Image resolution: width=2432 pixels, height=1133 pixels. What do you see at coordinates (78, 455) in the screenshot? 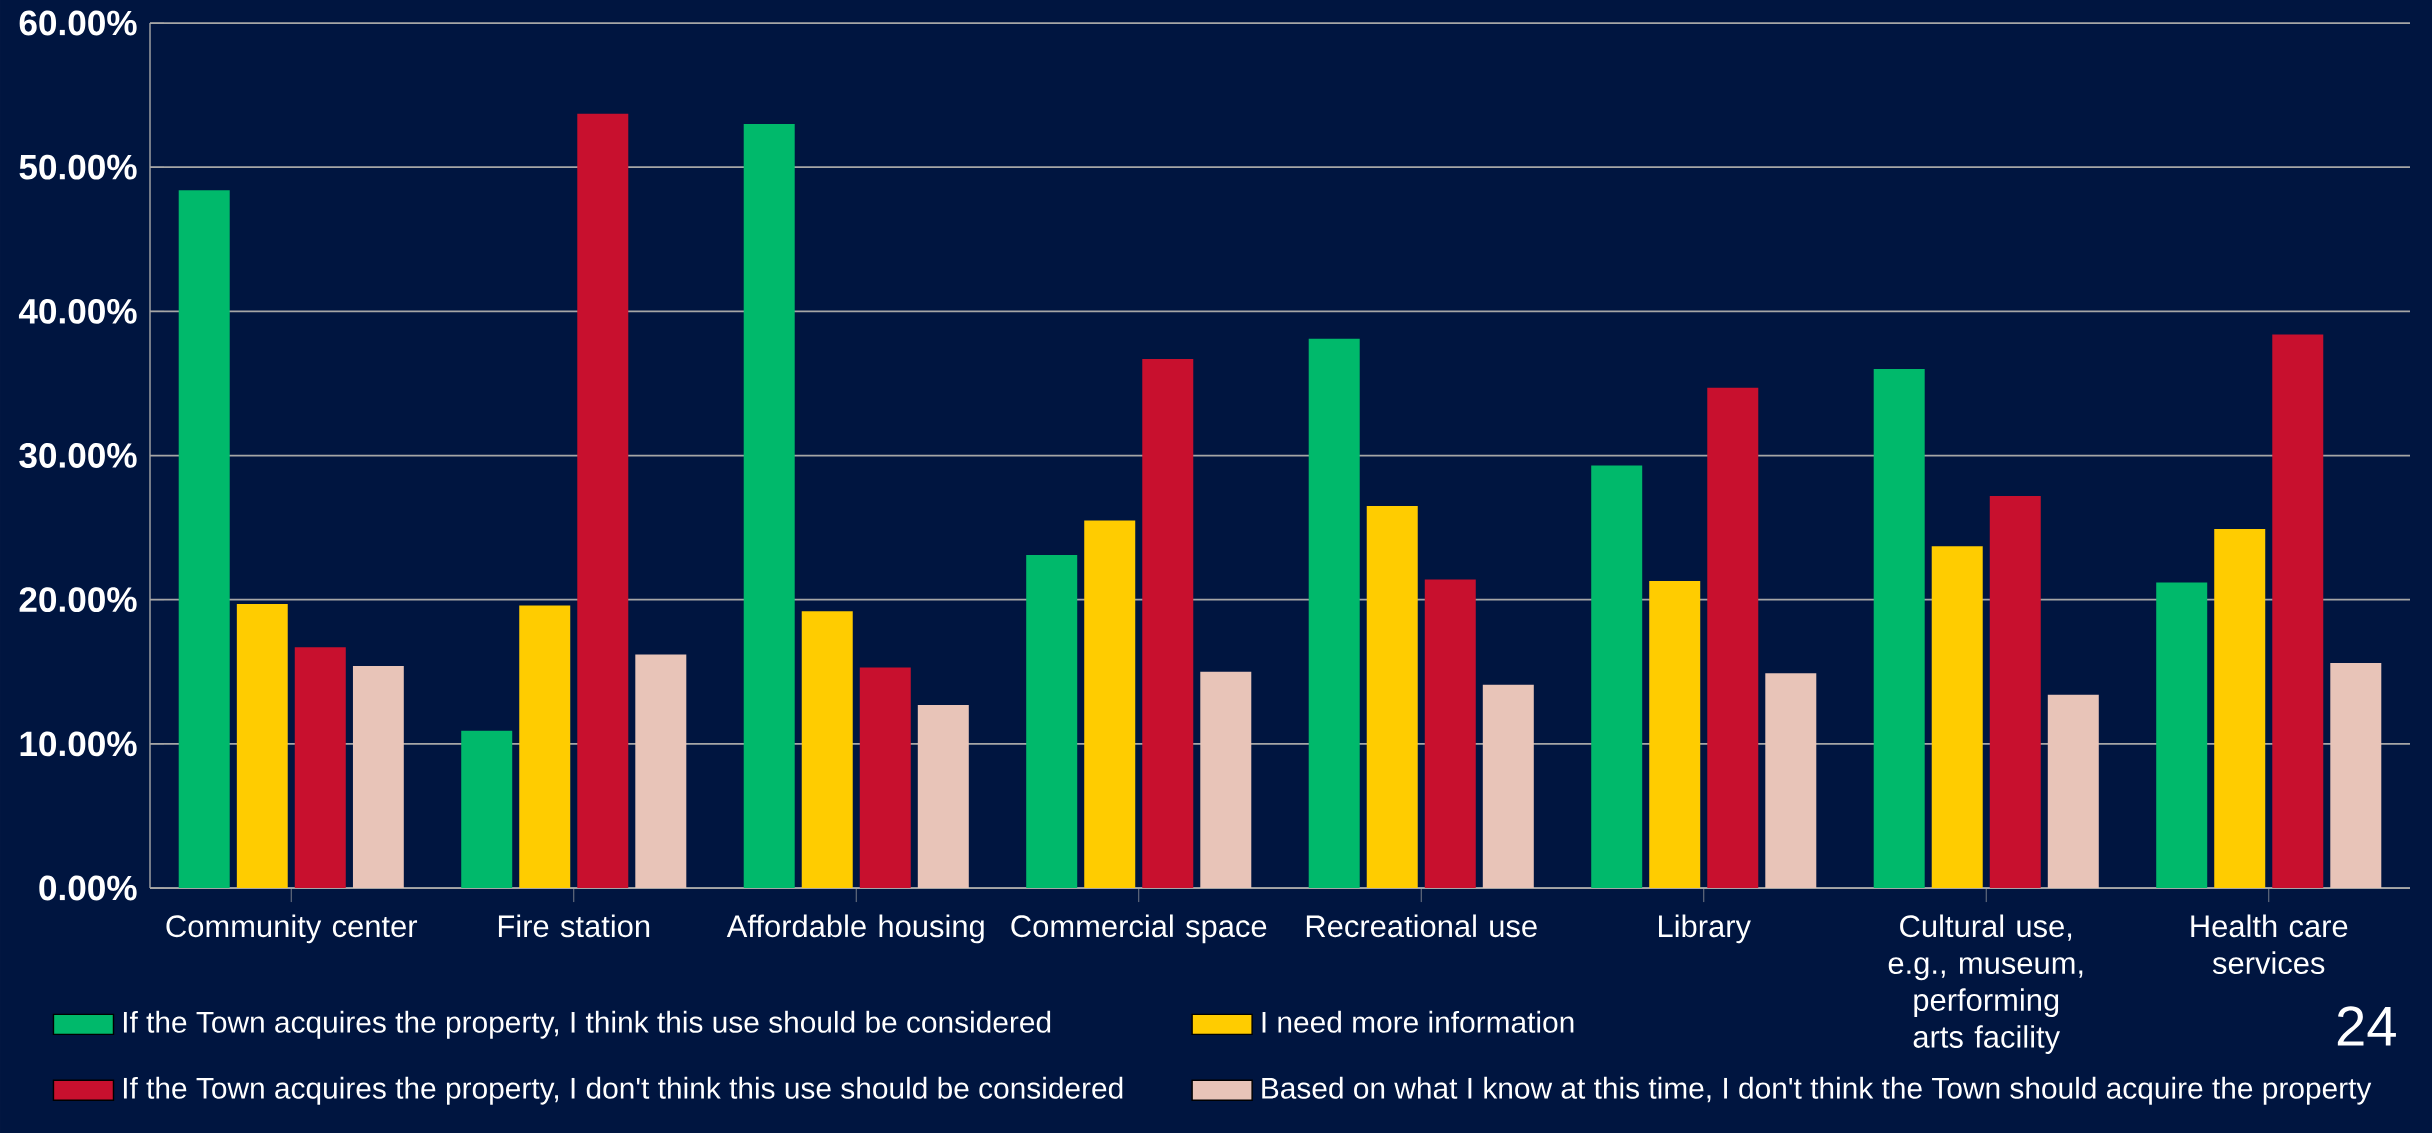
I see `y-tick-label: 30.00%` at bounding box center [78, 455].